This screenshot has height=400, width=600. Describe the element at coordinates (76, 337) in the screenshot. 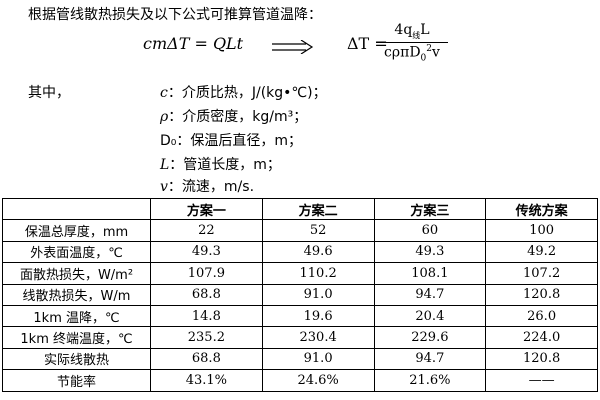

I see `row-label: 1km 终端温度，℃` at that location.